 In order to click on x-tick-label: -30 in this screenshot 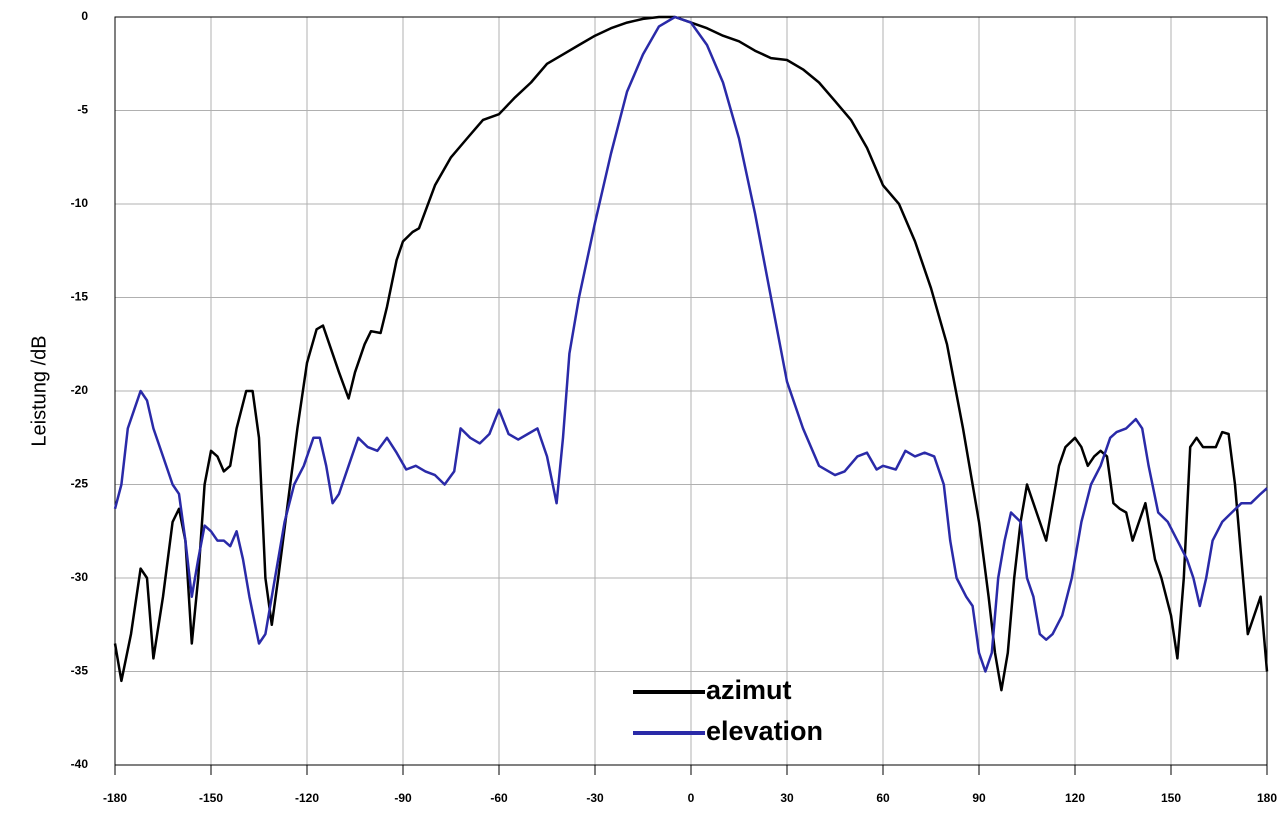, I will do `click(595, 798)`.